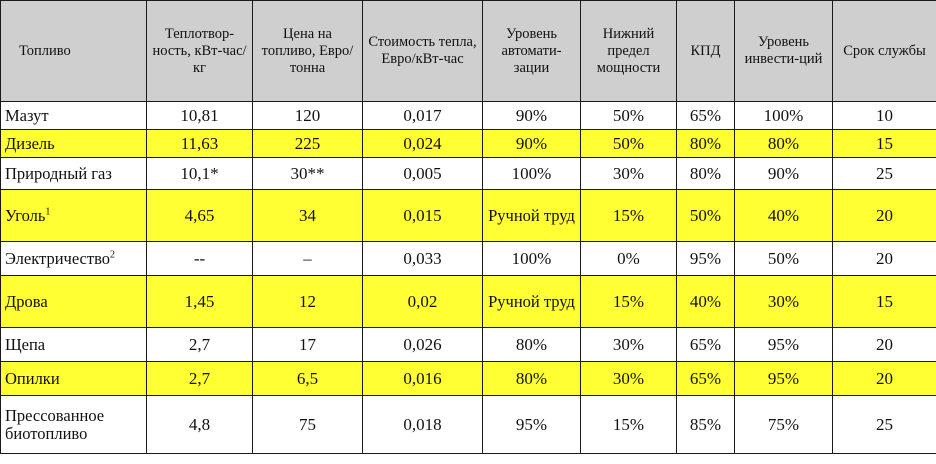  I want to click on table-cell: 0,02, so click(422, 301).